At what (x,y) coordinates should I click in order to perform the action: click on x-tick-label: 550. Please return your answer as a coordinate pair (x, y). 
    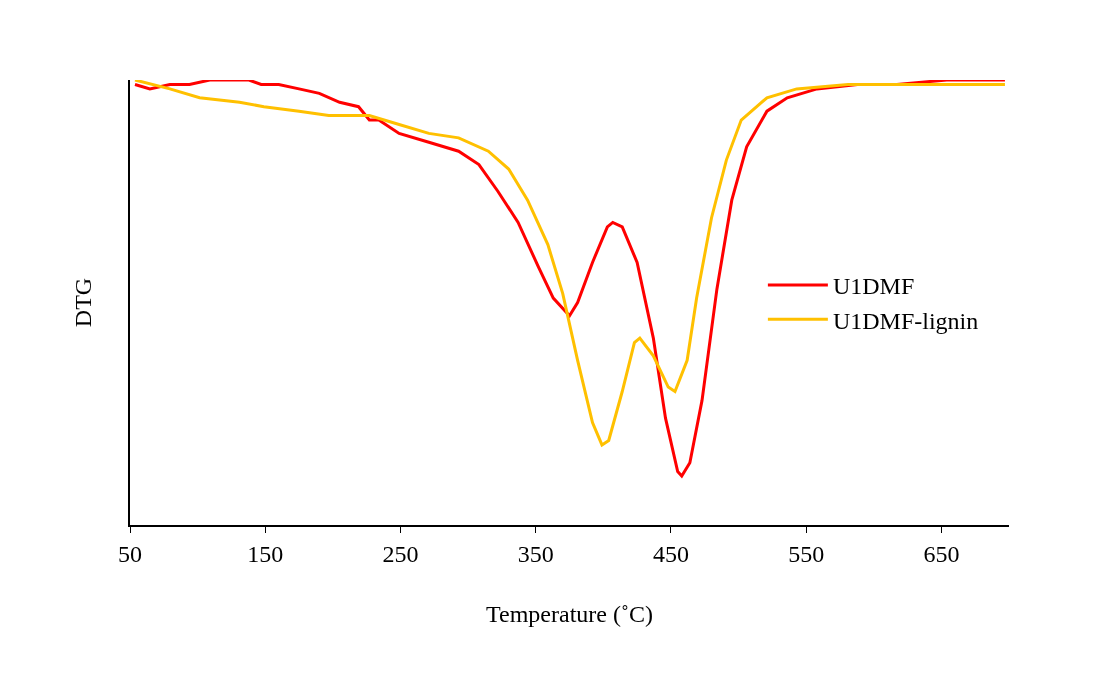
    Looking at the image, I should click on (806, 553).